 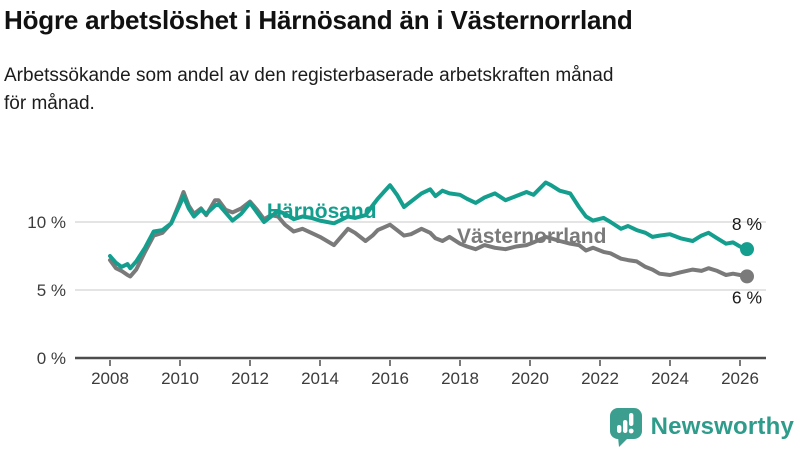 What do you see at coordinates (600, 378) in the screenshot?
I see `x-tick-label-2022: 2022` at bounding box center [600, 378].